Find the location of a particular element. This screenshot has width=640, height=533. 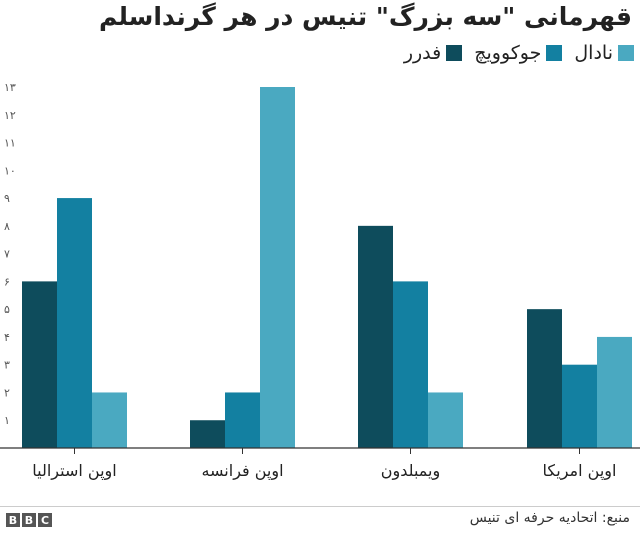

bbc-logo-letter: C is located at coordinates (45, 520).